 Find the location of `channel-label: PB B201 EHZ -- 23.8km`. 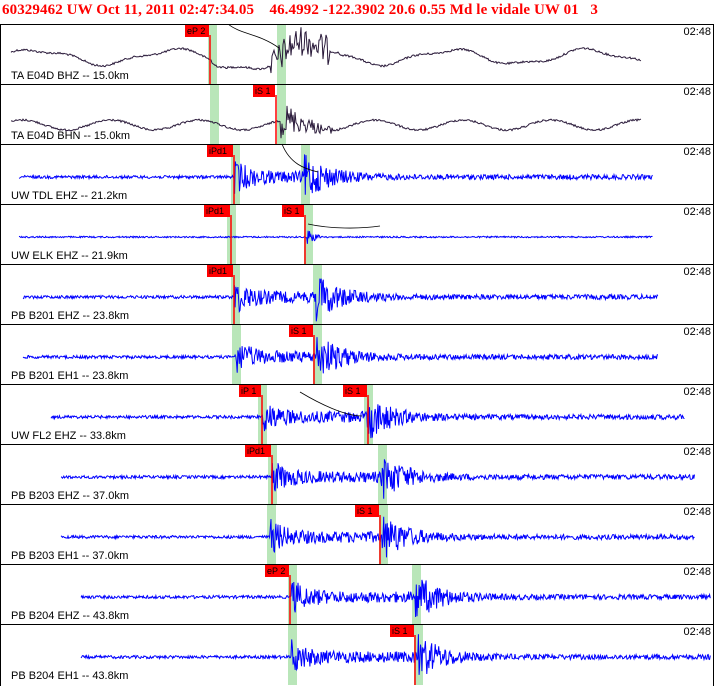

channel-label: PB B201 EHZ -- 23.8km is located at coordinates (70, 316).